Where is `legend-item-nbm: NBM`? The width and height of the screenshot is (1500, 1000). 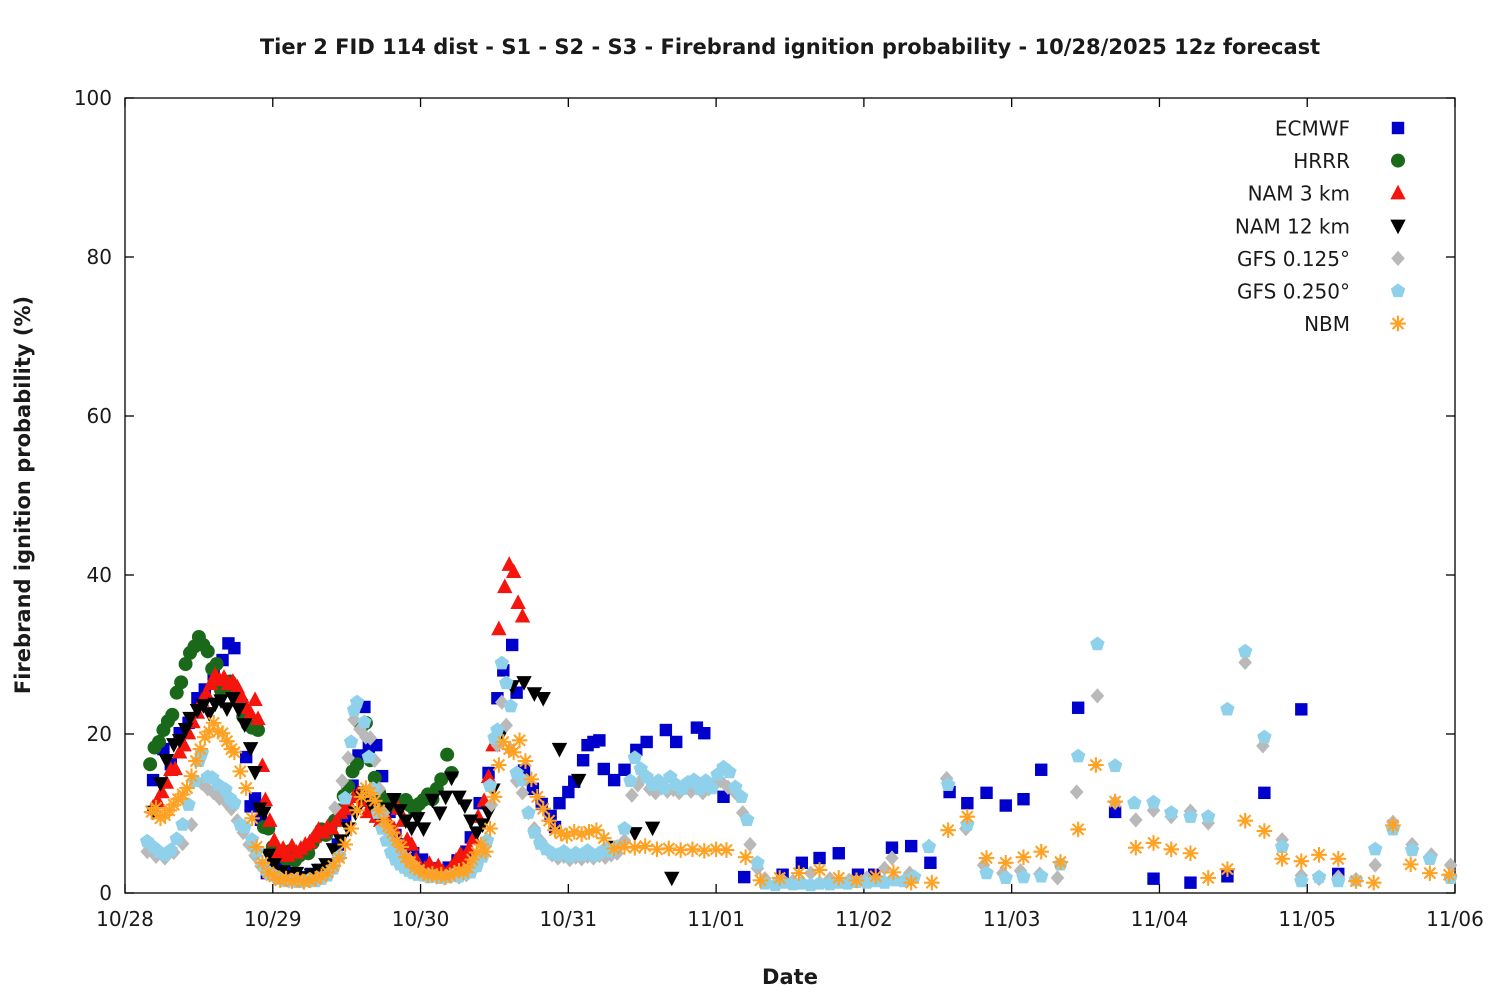
legend-item-nbm: NBM is located at coordinates (1355, 324).